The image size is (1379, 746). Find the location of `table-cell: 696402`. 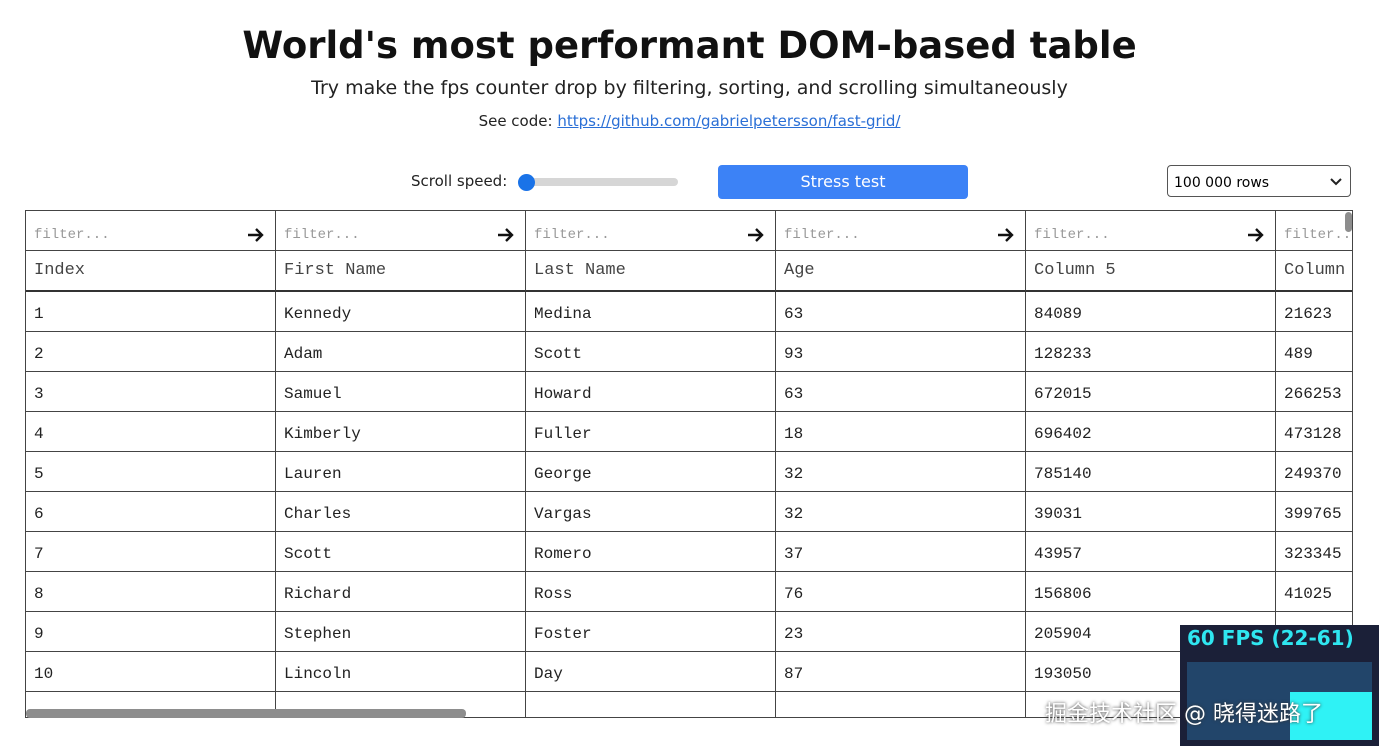

table-cell: 696402 is located at coordinates (1151, 432).